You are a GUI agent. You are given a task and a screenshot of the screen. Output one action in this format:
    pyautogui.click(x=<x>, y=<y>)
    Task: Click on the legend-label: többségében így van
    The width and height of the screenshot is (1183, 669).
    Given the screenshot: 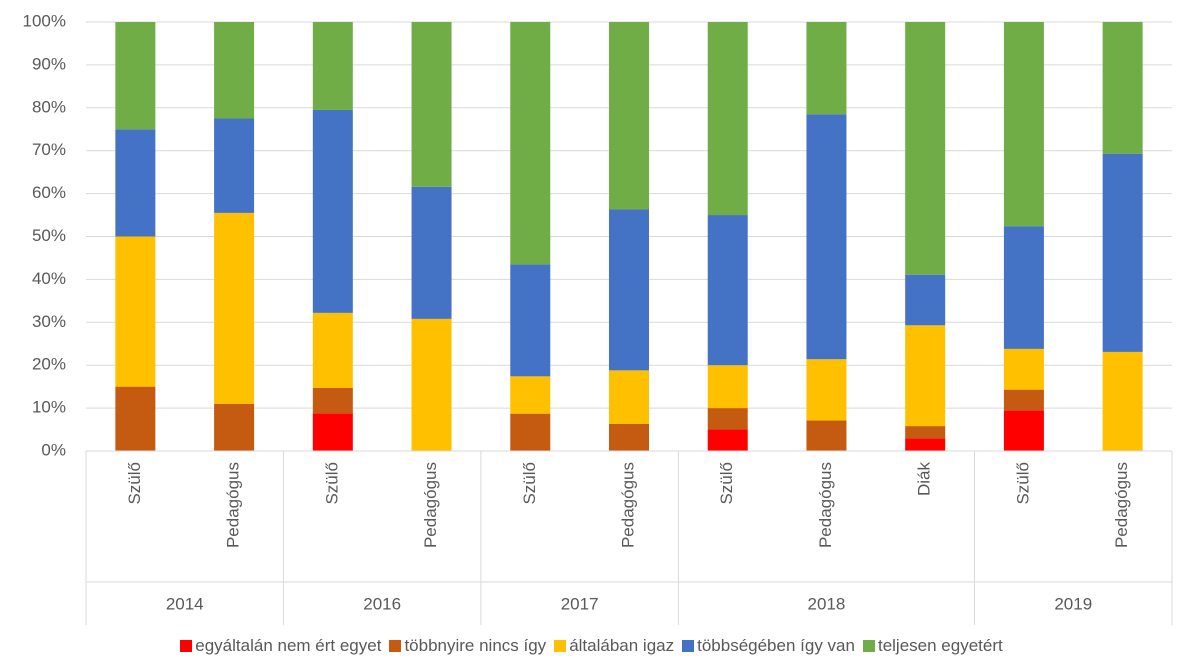 What is the action you would take?
    pyautogui.click(x=776, y=645)
    